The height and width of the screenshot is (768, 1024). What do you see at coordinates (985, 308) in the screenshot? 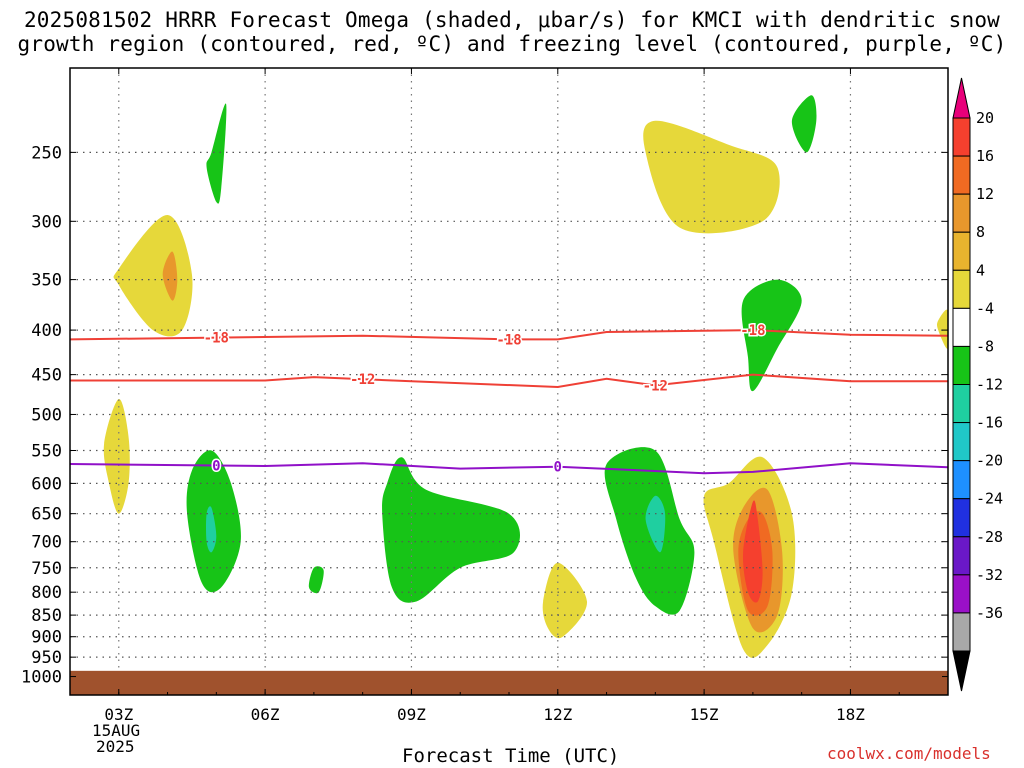
I see `colorbar-label: -4` at bounding box center [985, 308].